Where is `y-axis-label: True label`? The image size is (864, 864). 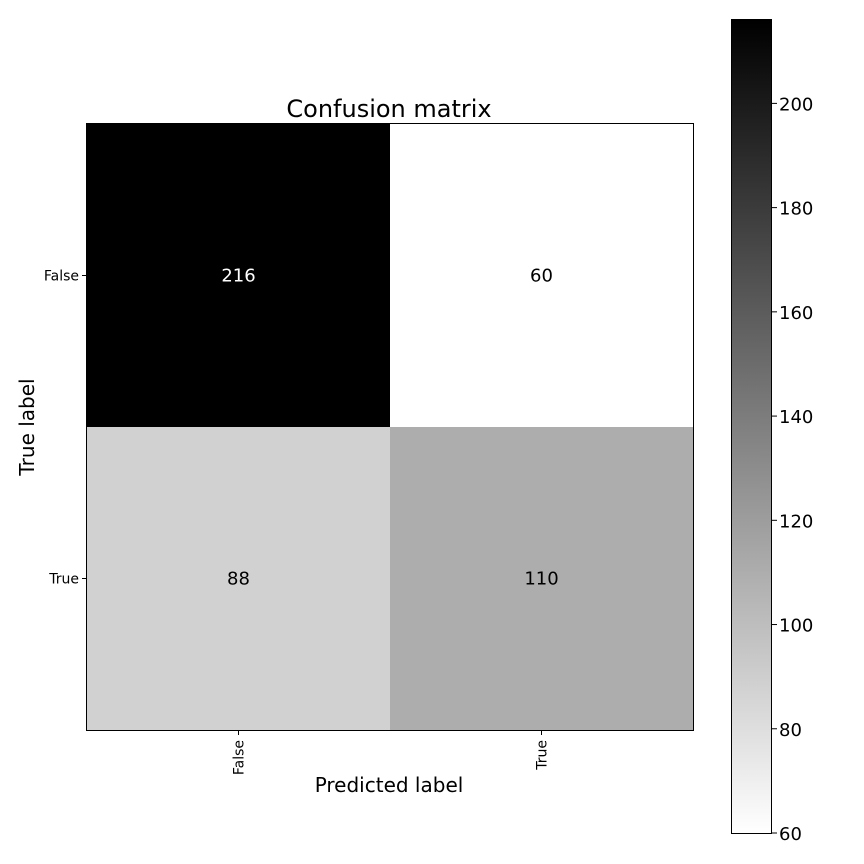 y-axis-label: True label is located at coordinates (27, 427).